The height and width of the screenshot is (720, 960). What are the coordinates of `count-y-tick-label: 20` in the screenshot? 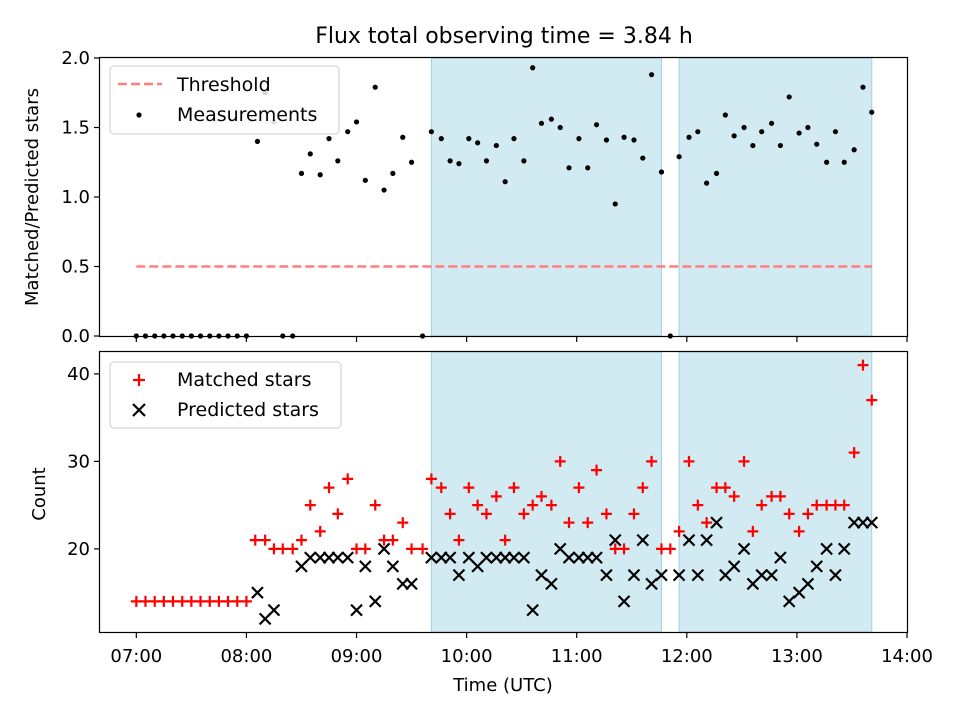 It's located at (78, 549).